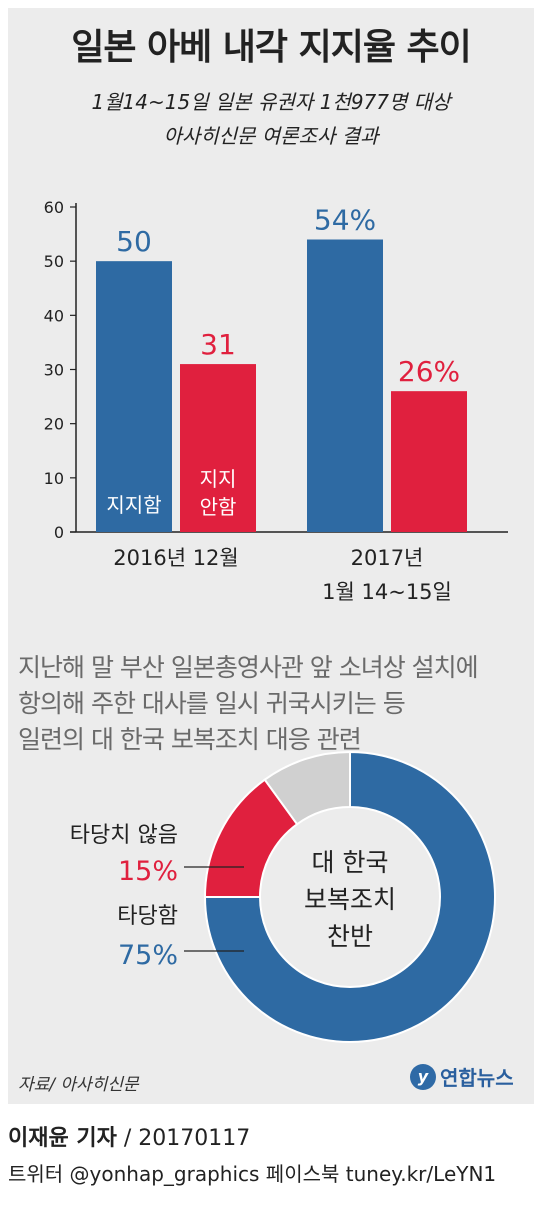  I want to click on question-line2: 항의해 주한 대사를 일시 귀국시키는 등, so click(212, 703).